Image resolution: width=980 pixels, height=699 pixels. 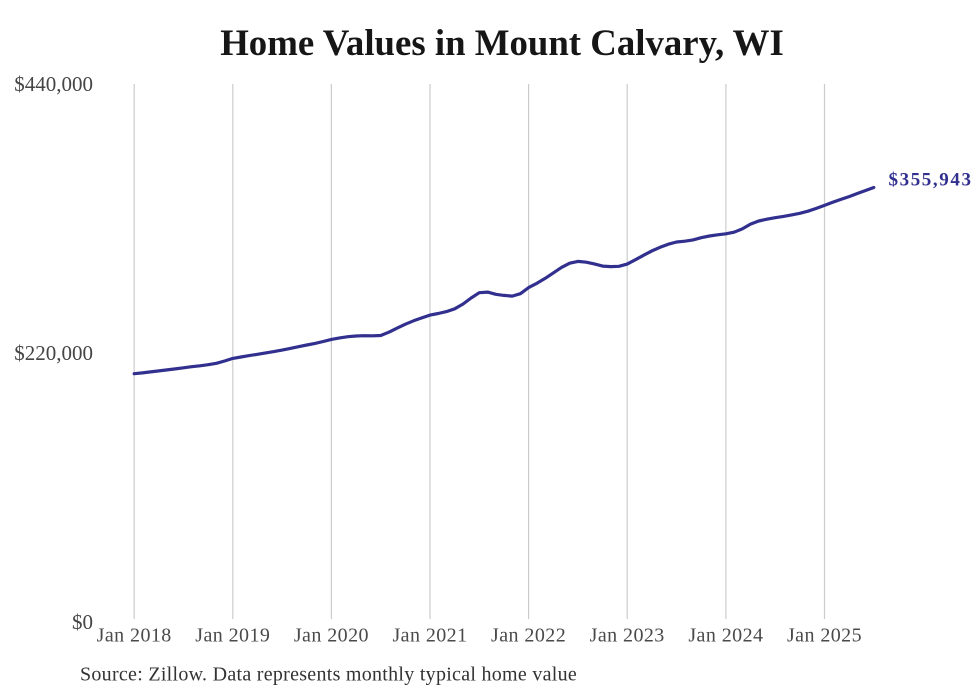 What do you see at coordinates (53, 353) in the screenshot?
I see `svg-text: $220,000` at bounding box center [53, 353].